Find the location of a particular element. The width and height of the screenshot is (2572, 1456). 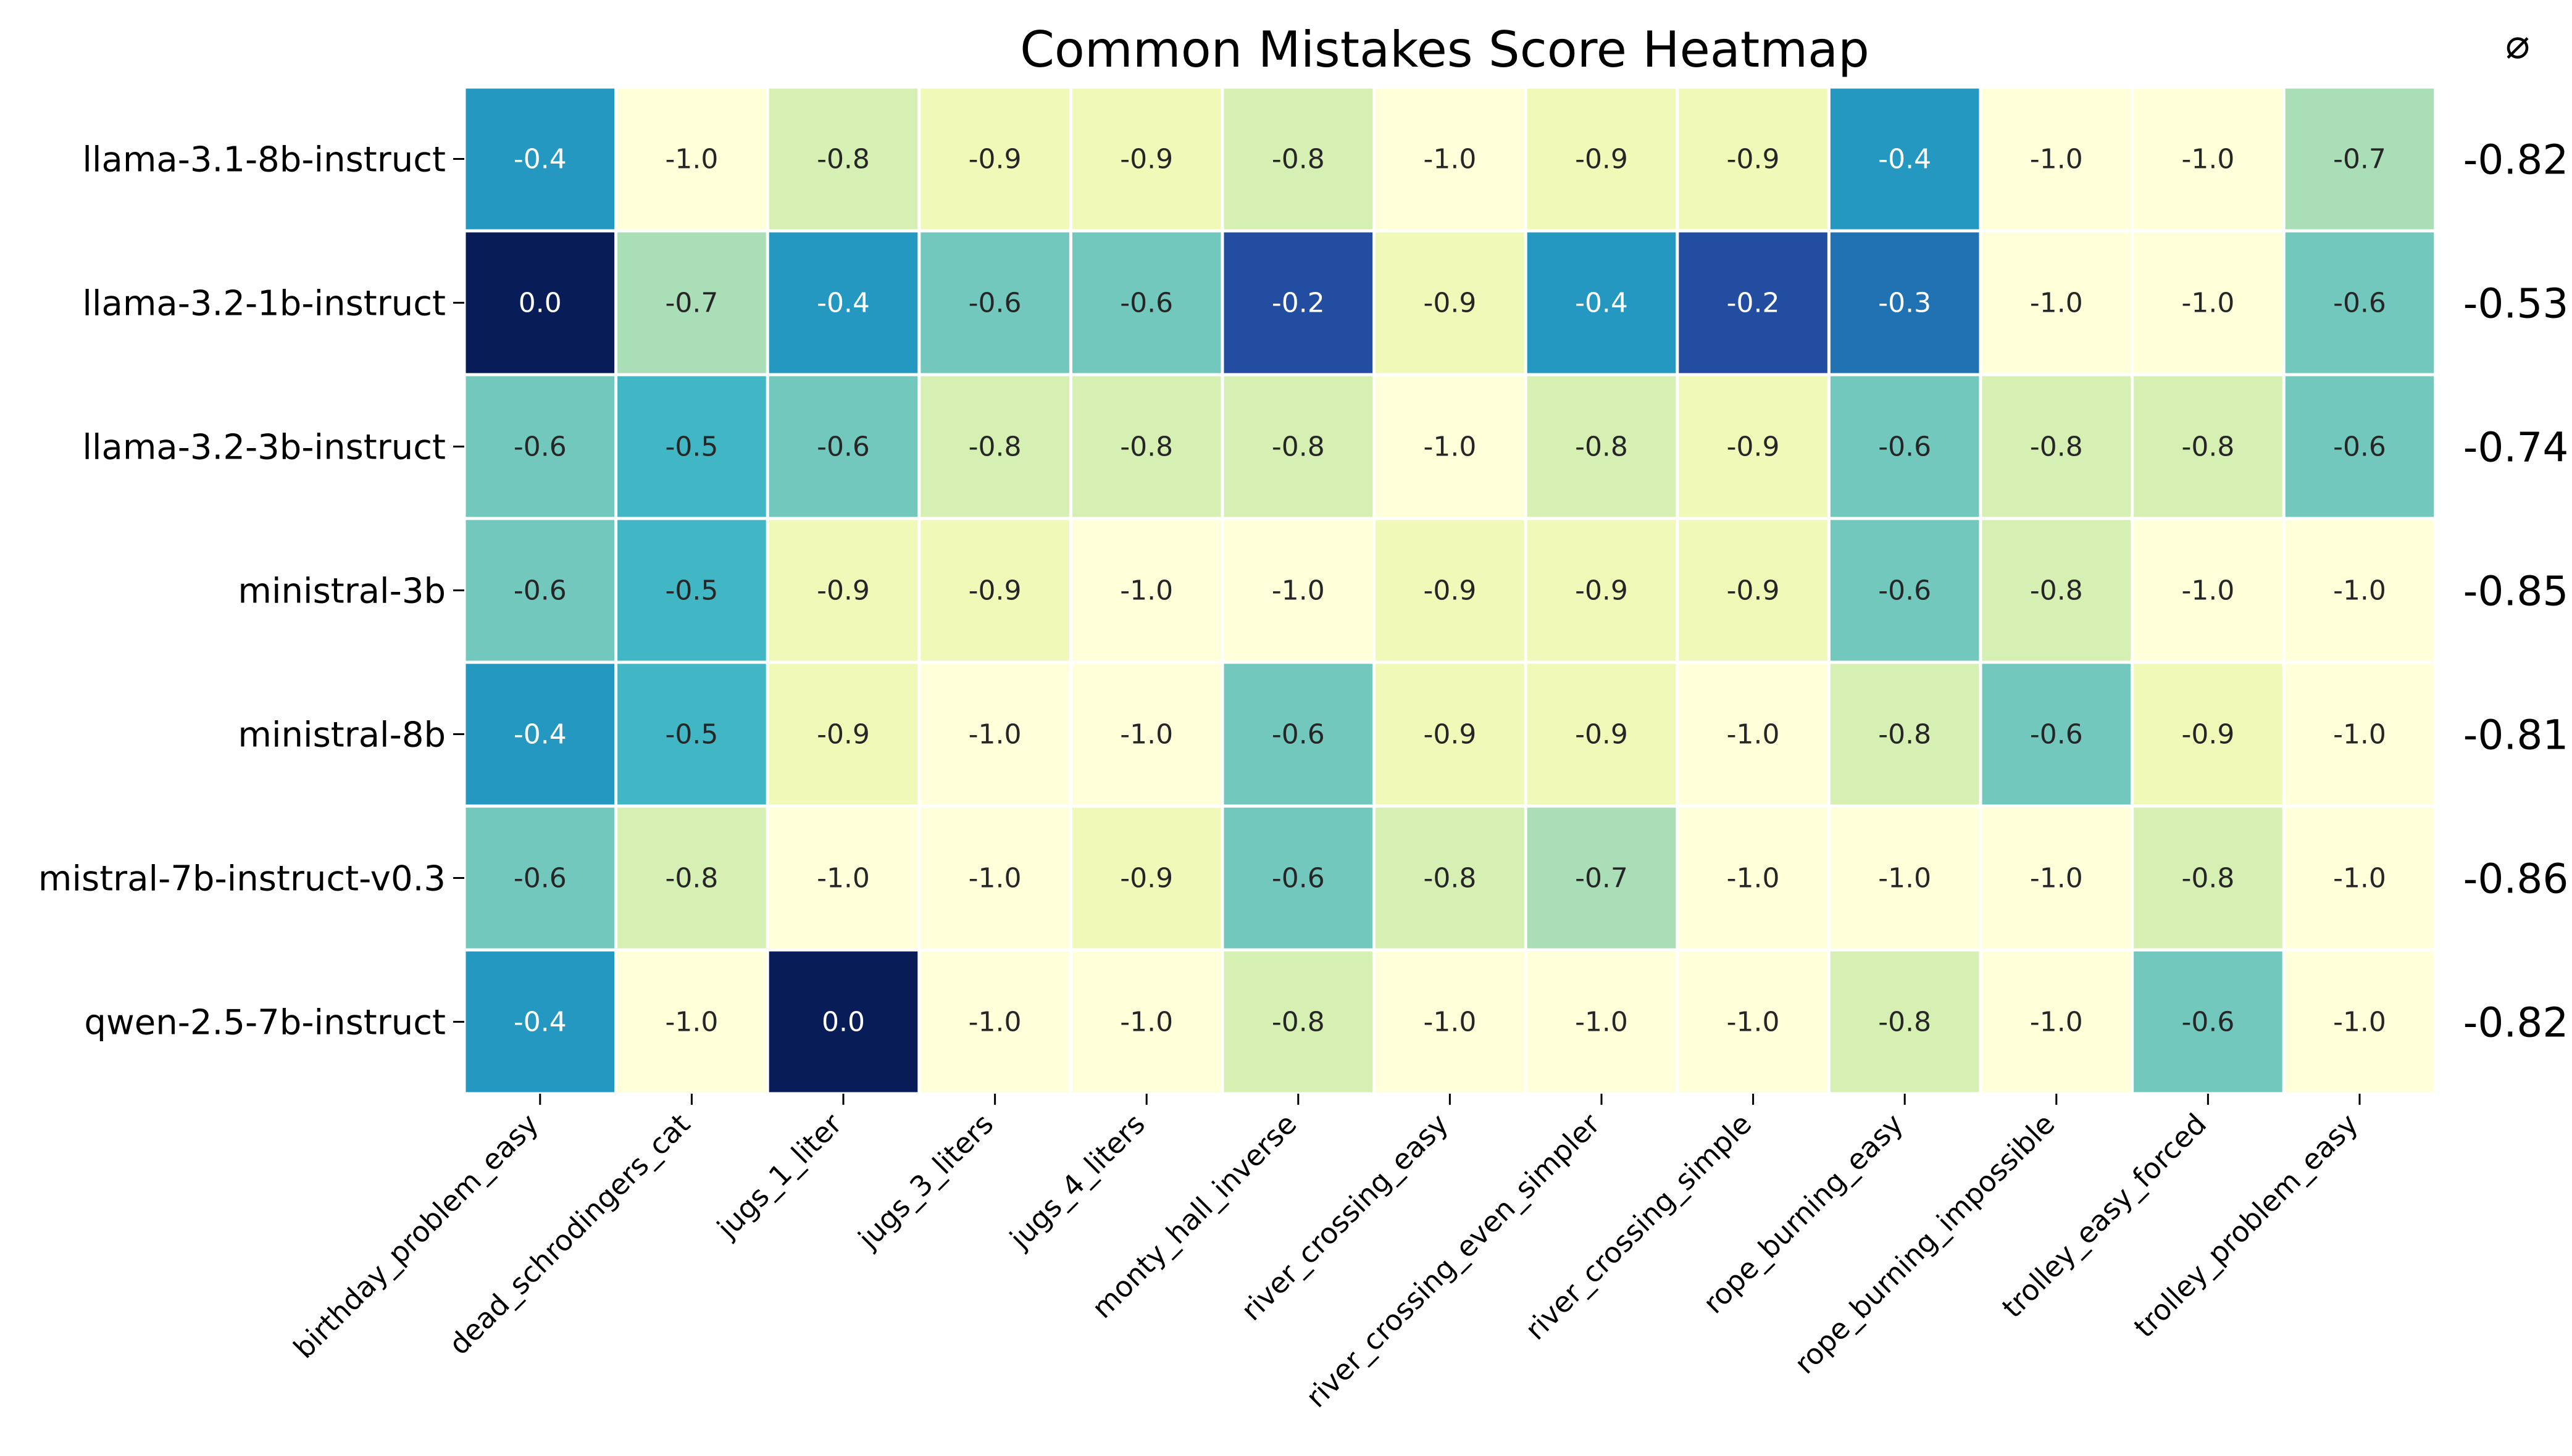

average-column-header: ⌀ is located at coordinates (2518, 44).